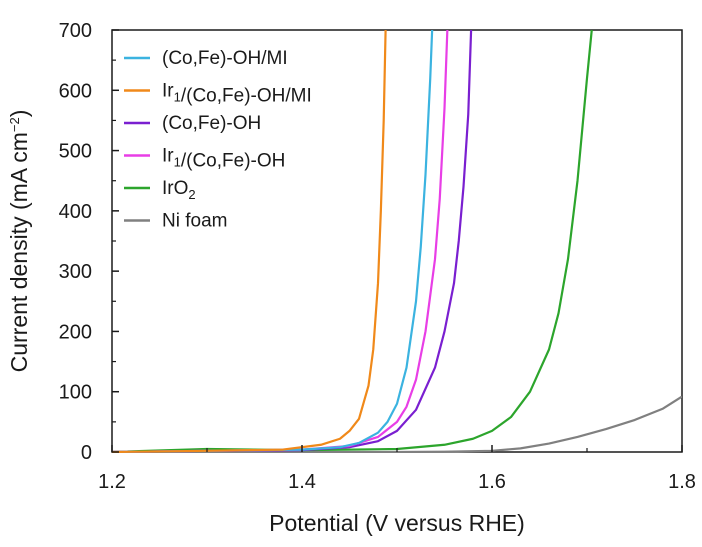 This screenshot has height=547, width=702. What do you see at coordinates (237, 94) in the screenshot?
I see `legend-label: Ir1/(Co,Fe)-OH/MI` at bounding box center [237, 94].